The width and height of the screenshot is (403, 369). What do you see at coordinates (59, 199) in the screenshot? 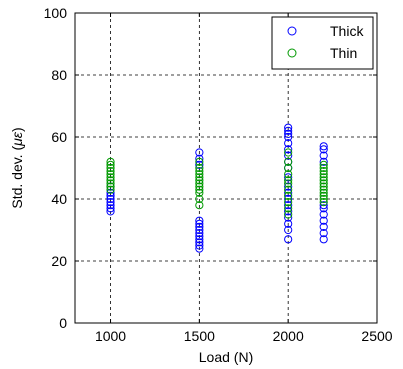
I see `y-tick-label: 40` at bounding box center [59, 199].